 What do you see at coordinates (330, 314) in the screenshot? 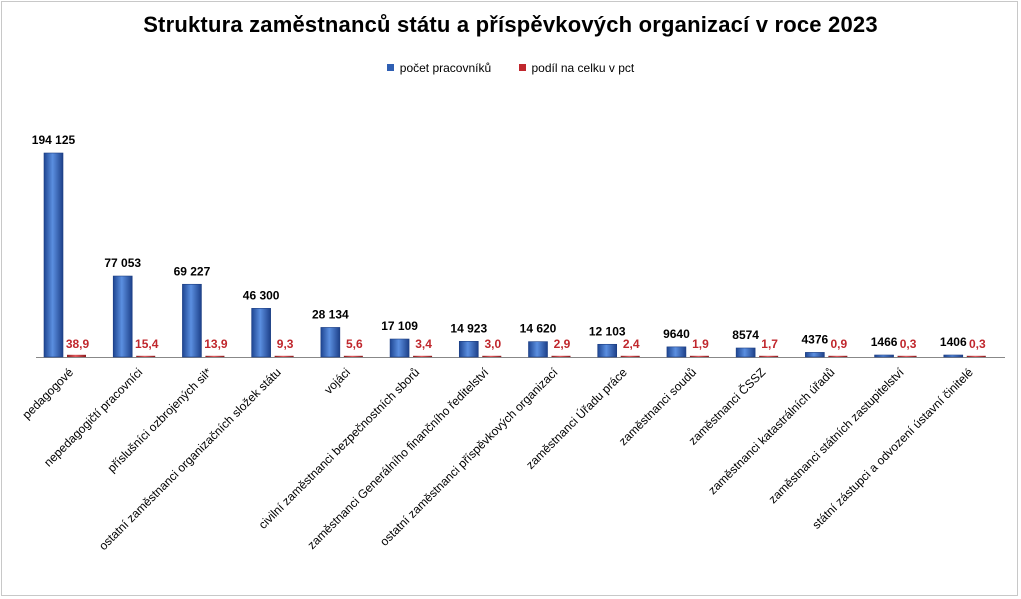
I see `data-label-count: 28 134` at bounding box center [330, 314].